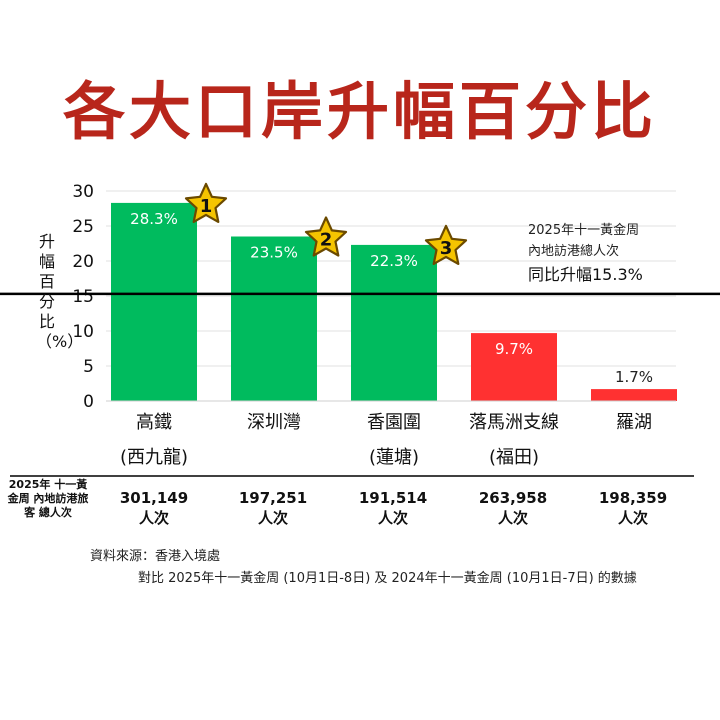 The width and height of the screenshot is (720, 720). Describe the element at coordinates (326, 240) in the screenshot. I see `rank-number: 2` at that location.